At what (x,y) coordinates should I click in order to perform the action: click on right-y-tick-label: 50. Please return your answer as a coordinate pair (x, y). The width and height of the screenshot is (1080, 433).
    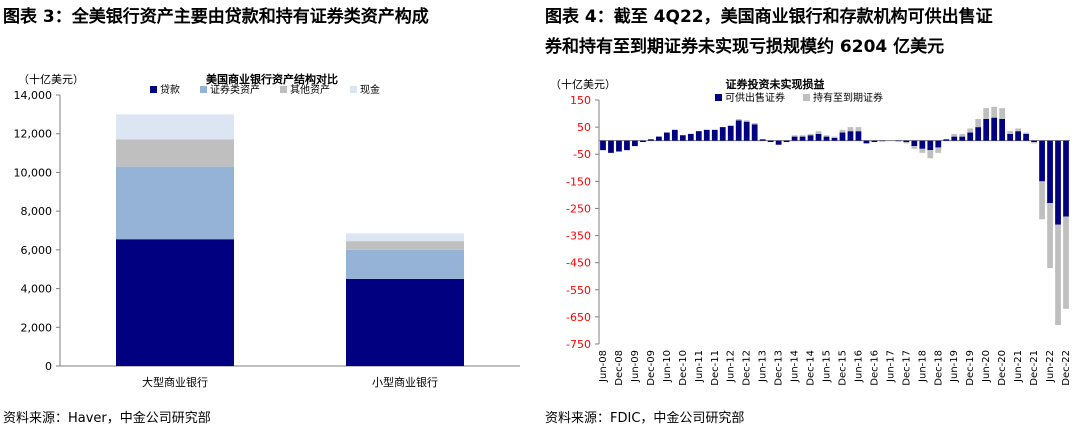
    Looking at the image, I should click on (584, 127).